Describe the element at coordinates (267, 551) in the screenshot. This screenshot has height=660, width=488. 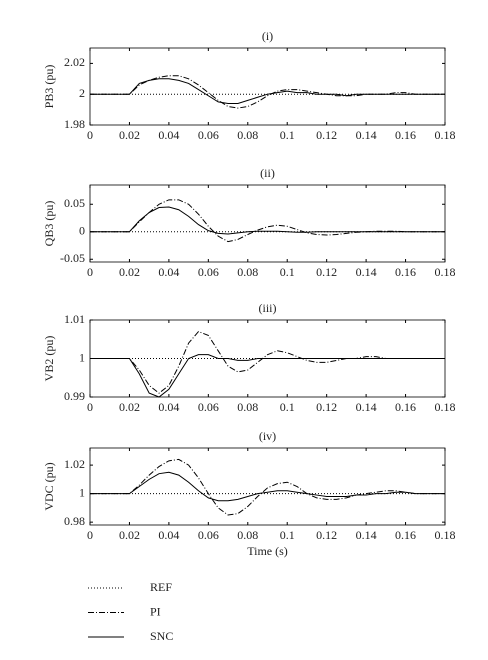
I see `x-axis-label: Time (s)` at that location.